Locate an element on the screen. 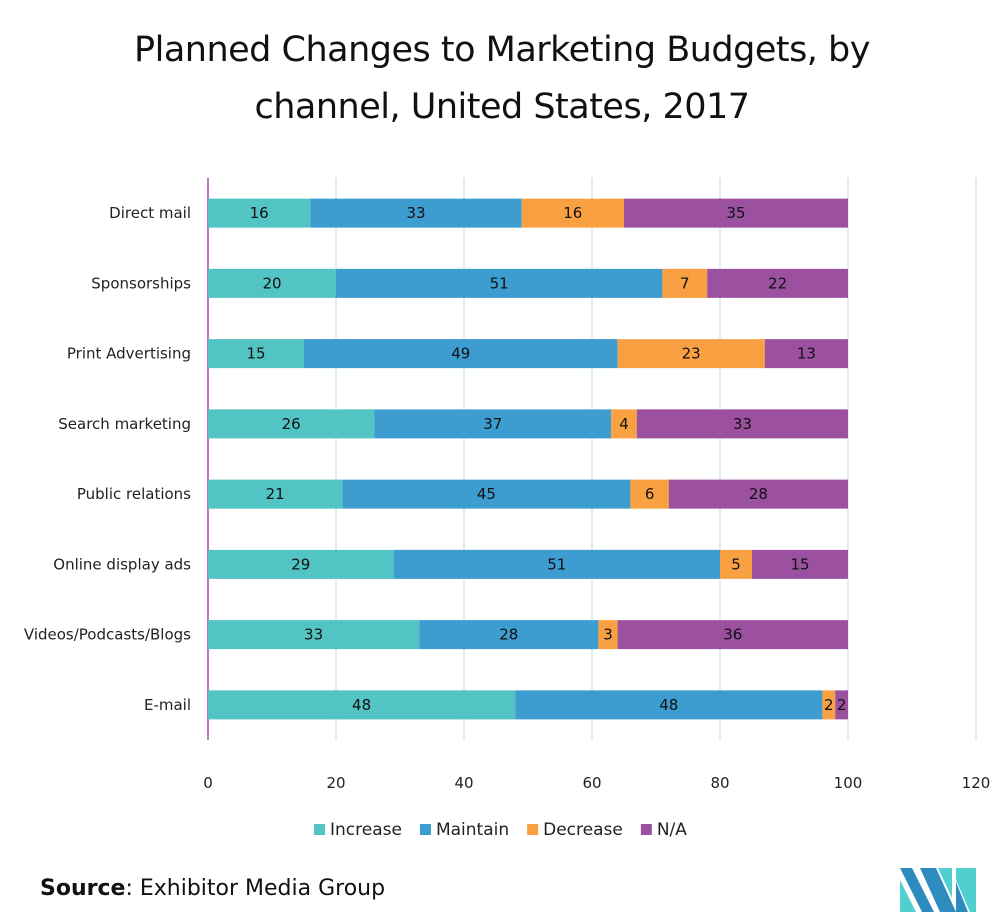  legend-label: Decrease is located at coordinates (583, 830).